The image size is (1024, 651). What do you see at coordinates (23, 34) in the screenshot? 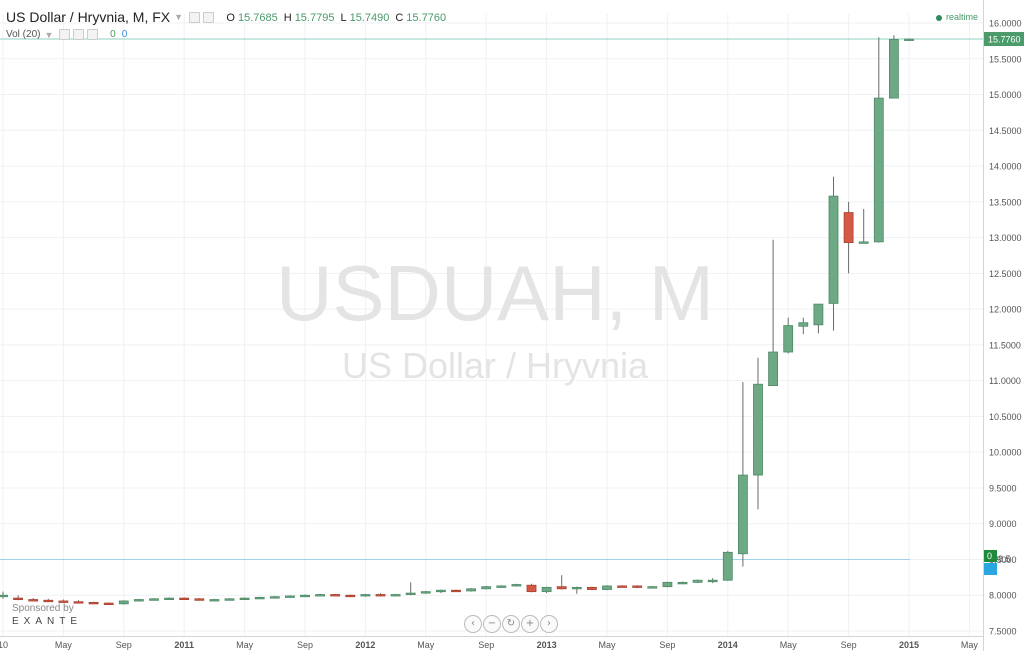
I see `volume-label: Vol (20)` at bounding box center [23, 34].